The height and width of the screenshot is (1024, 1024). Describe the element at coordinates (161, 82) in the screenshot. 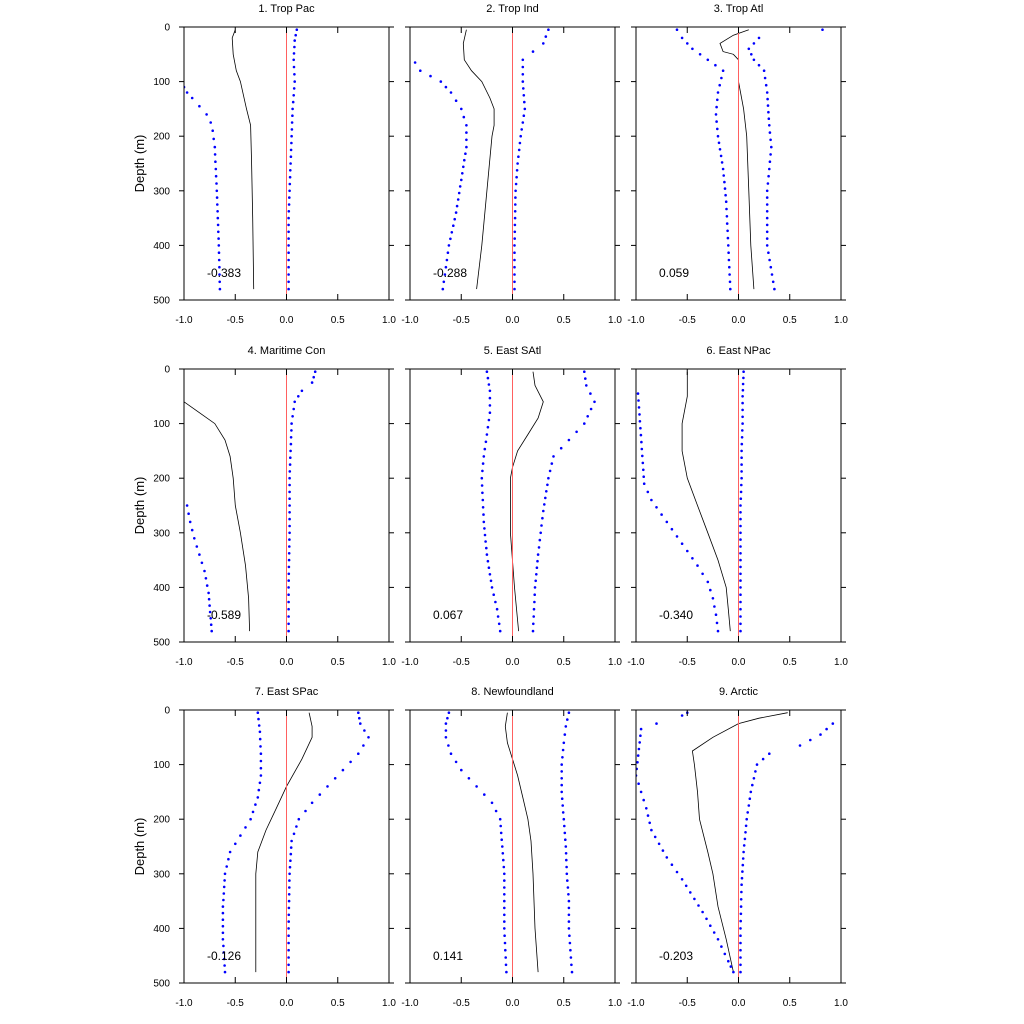

I see `y-tick-label: 100` at that location.